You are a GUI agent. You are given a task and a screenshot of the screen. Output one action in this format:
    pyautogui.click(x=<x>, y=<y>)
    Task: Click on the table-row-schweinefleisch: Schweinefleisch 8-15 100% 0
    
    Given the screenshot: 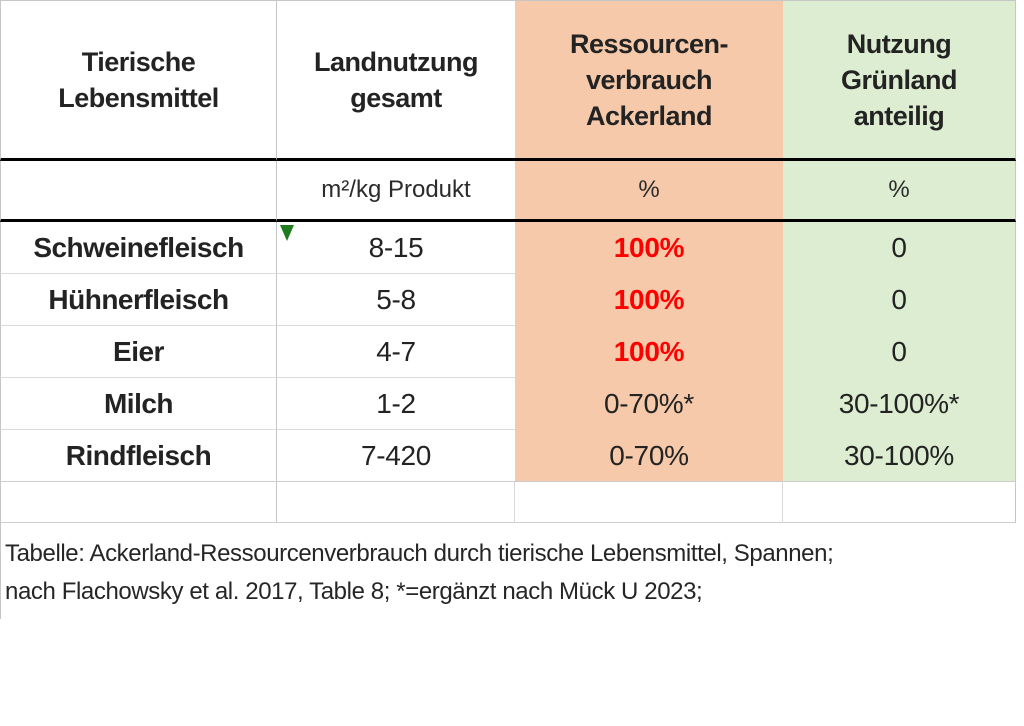 What is the action you would take?
    pyautogui.click(x=508, y=248)
    